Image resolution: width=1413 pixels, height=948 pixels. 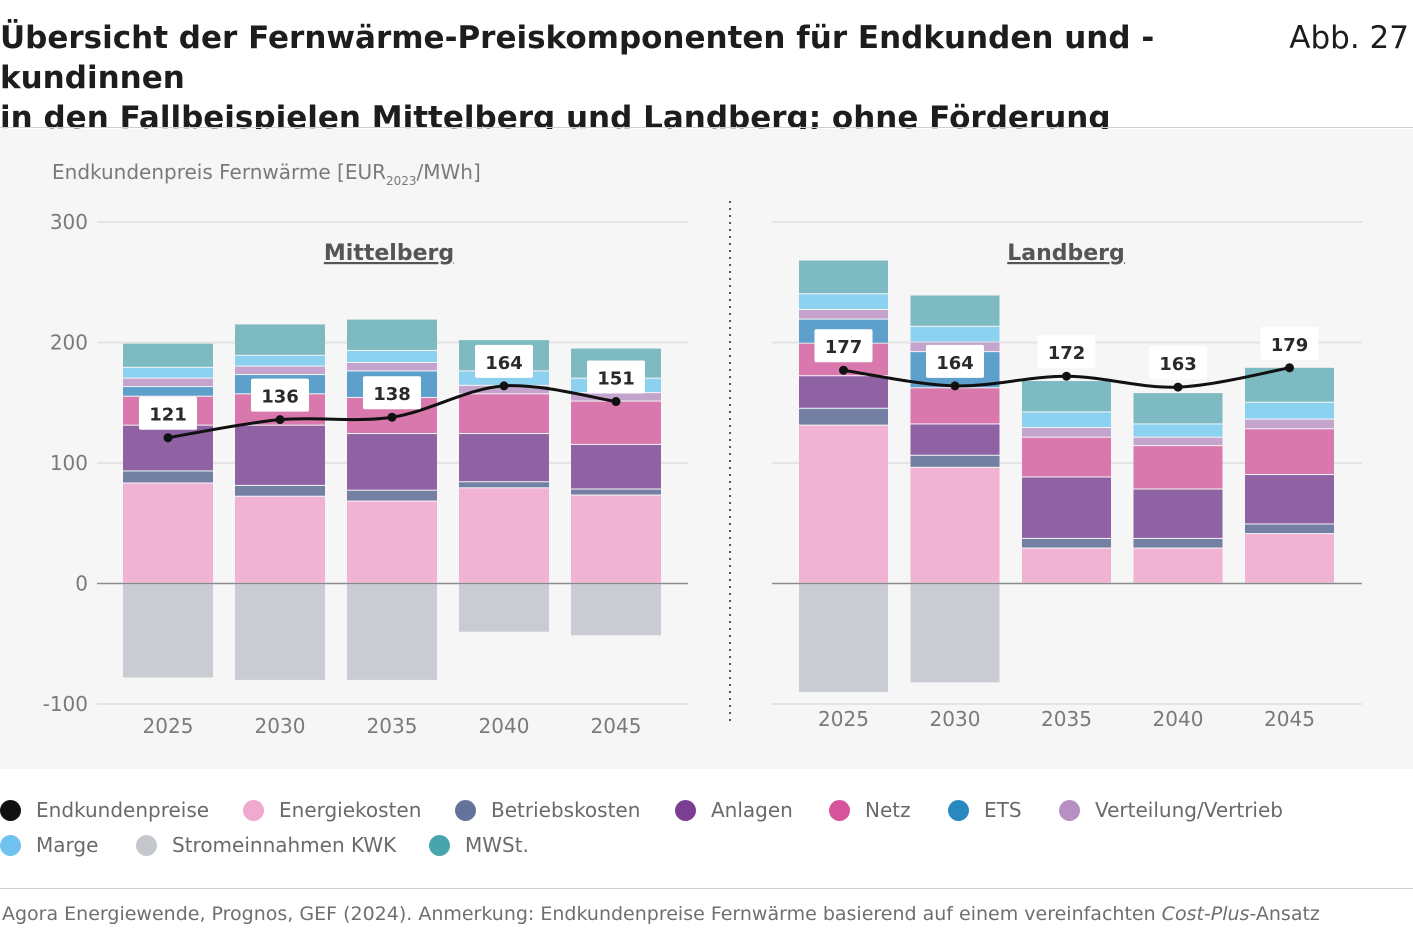 What do you see at coordinates (566, 810) in the screenshot?
I see `legend-label: Betriebskosten` at bounding box center [566, 810].